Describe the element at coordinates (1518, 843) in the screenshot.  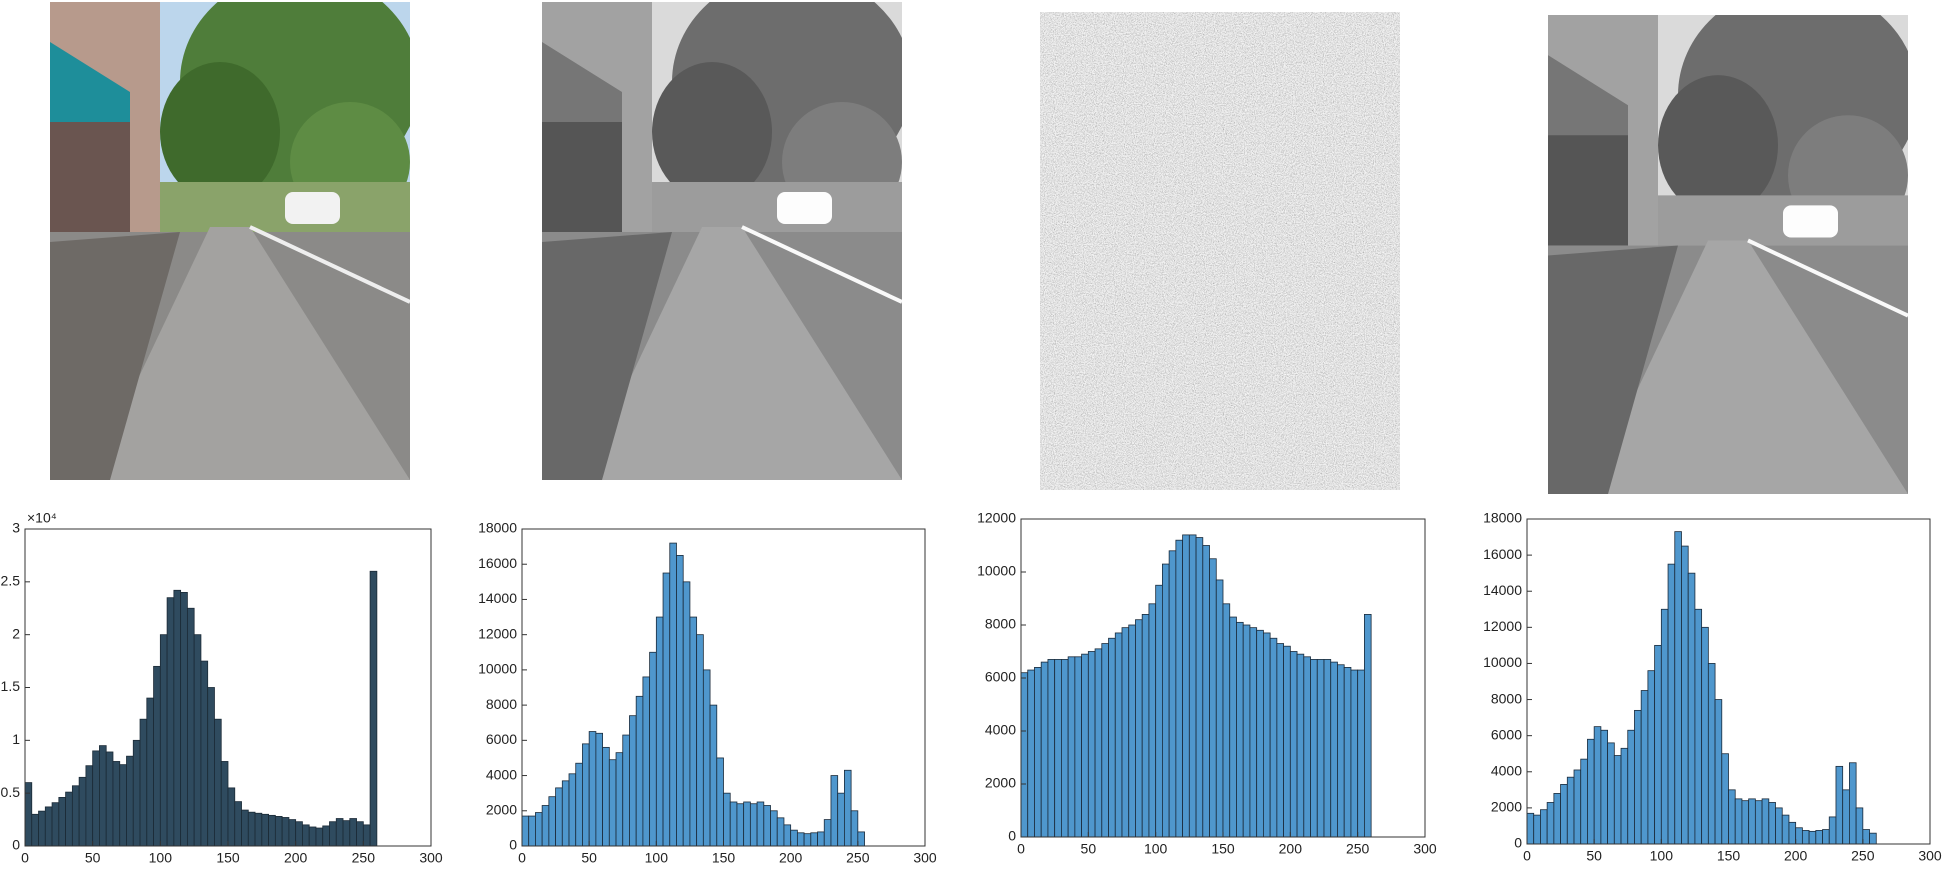
I see `y-tick-label: 0` at that location.